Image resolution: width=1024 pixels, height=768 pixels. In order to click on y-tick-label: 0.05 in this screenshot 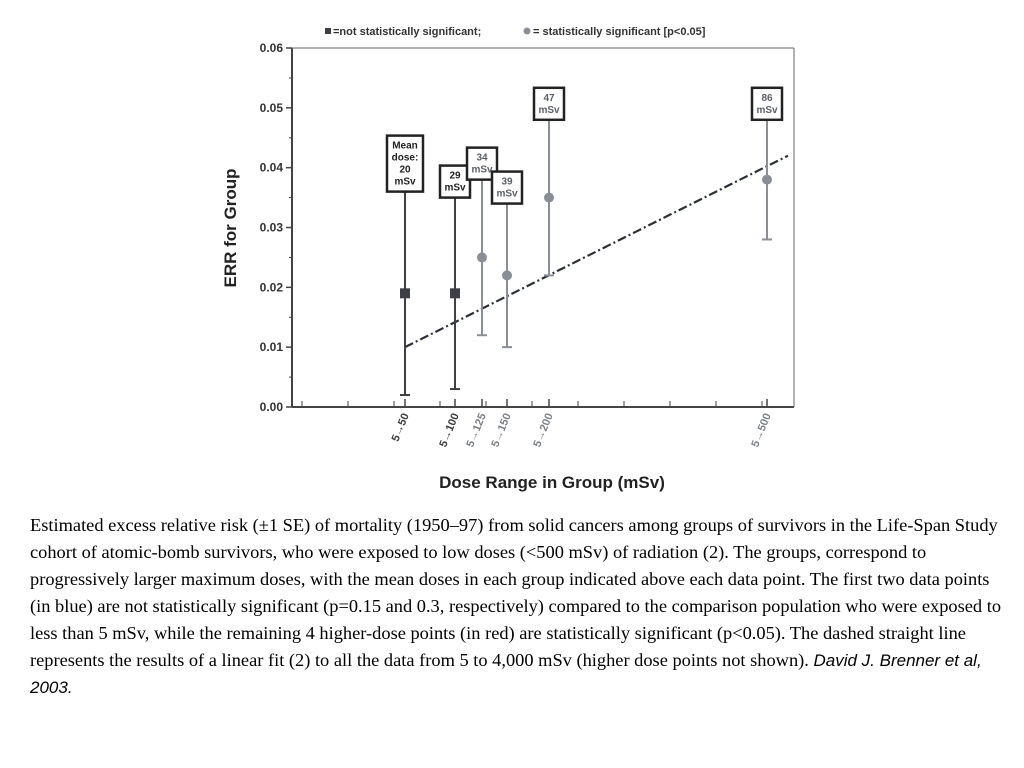, I will do `click(272, 108)`.